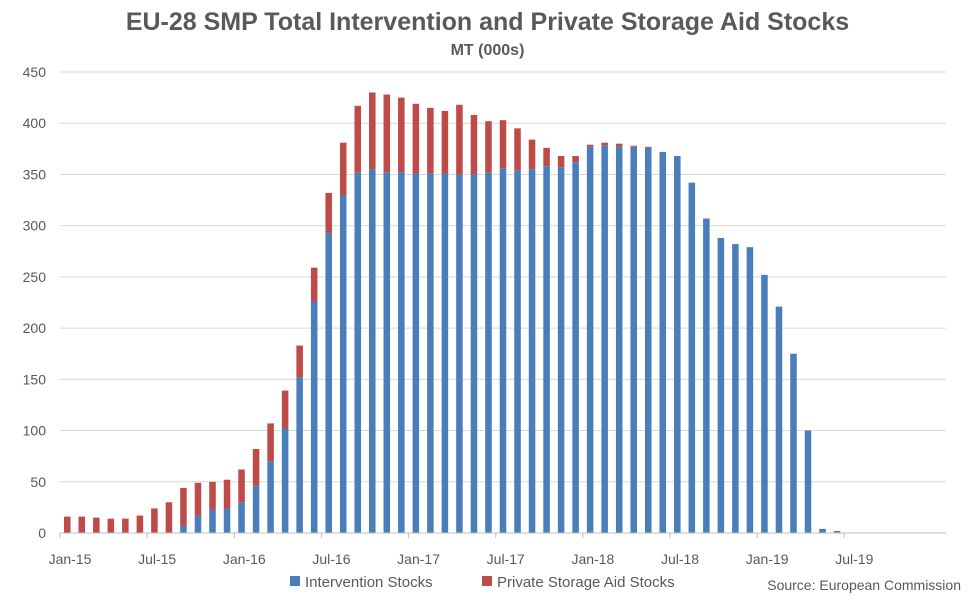 This screenshot has height=601, width=975. What do you see at coordinates (506, 559) in the screenshot?
I see `x-tick-label: Jul-17` at bounding box center [506, 559].